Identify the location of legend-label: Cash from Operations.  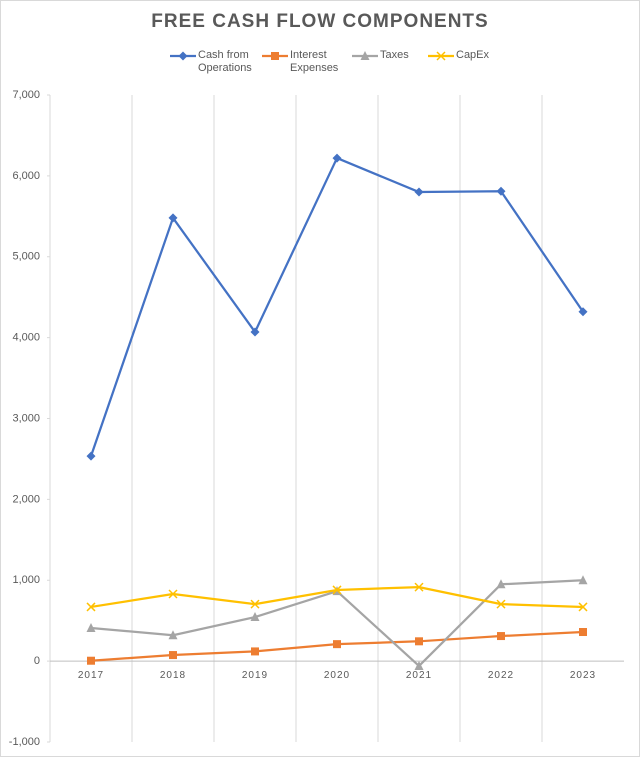
(225, 61).